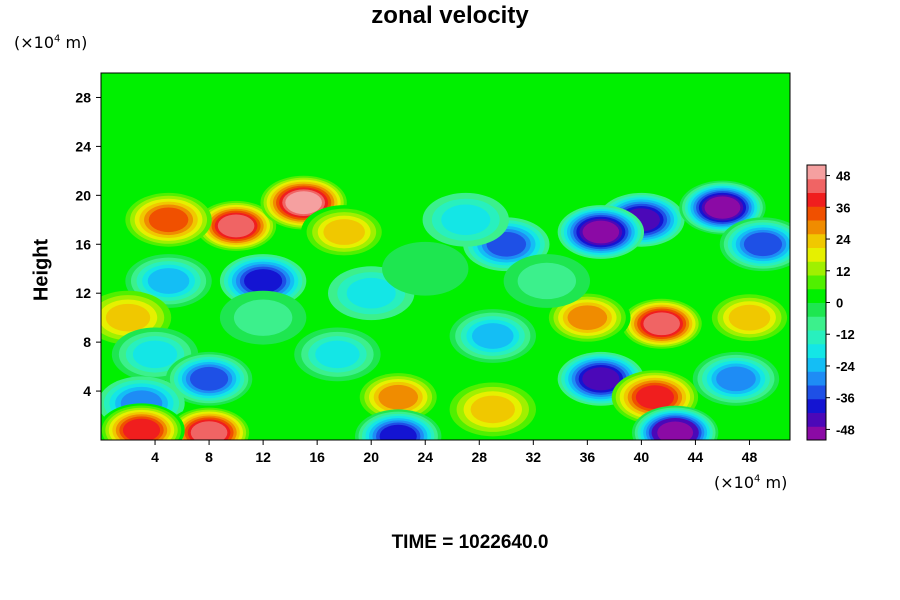  Describe the element at coordinates (41, 270) in the screenshot. I see `y-axis-label: Height` at that location.